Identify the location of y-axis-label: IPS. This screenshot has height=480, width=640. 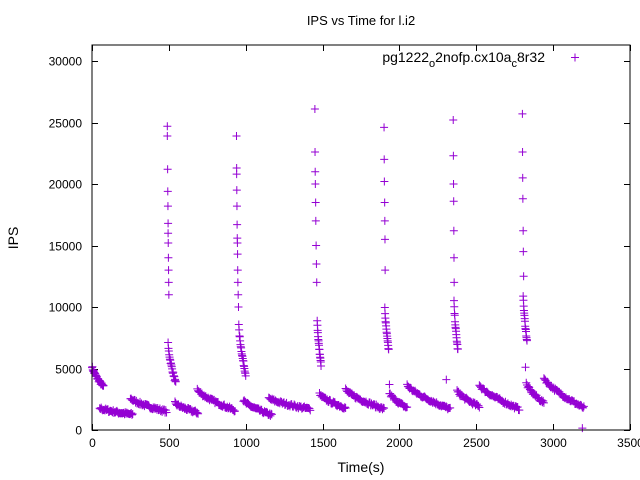
(13, 238).